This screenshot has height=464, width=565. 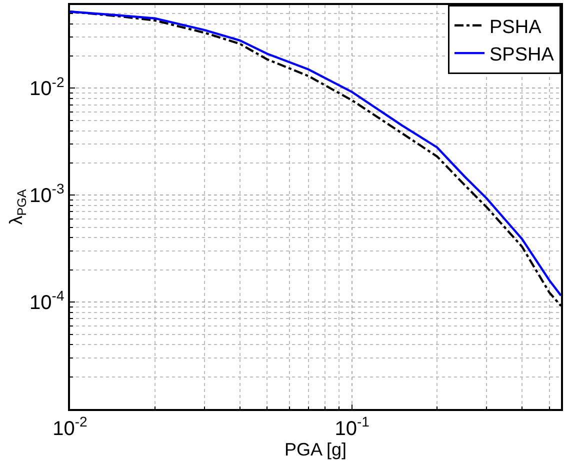 I want to click on y-tick-label: 10$^{-4}$, so click(x=47, y=301).